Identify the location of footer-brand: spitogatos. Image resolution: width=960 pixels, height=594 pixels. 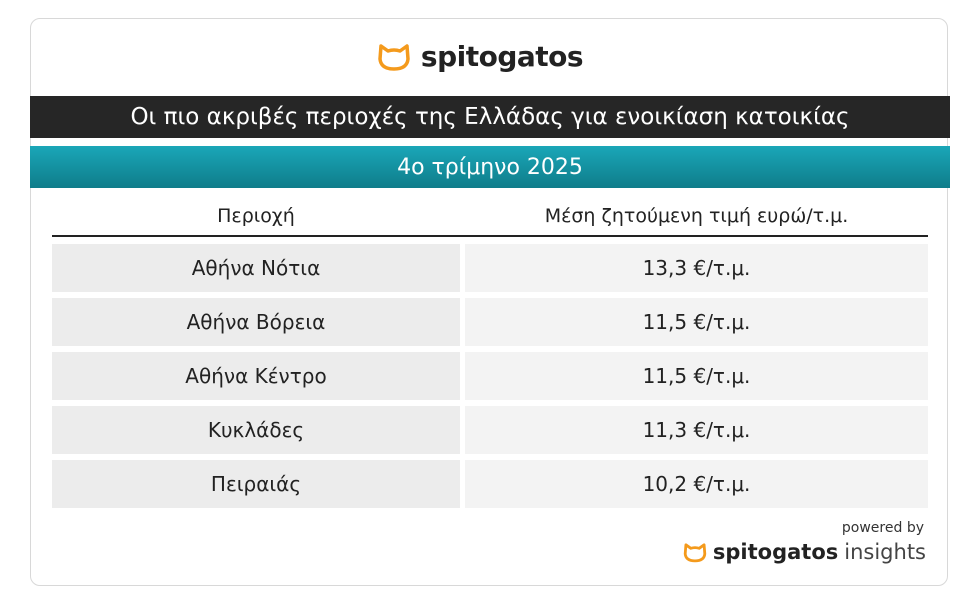
(775, 552).